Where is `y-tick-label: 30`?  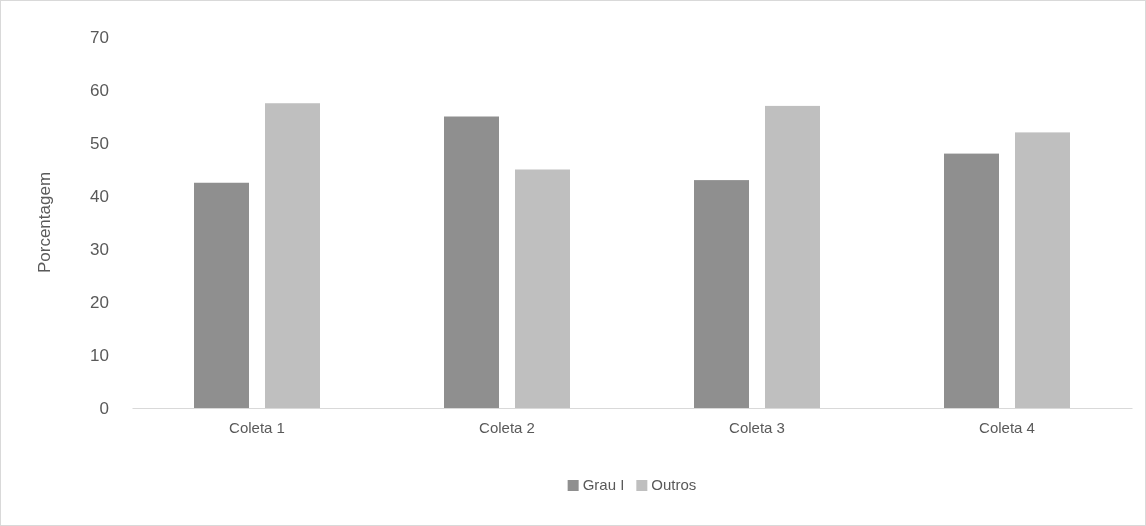 y-tick-label: 30 is located at coordinates (99, 249).